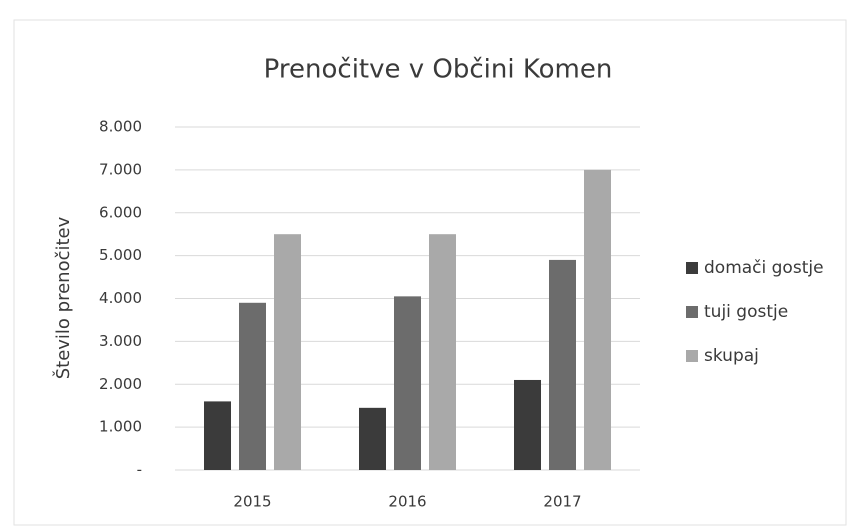 This screenshot has height=529, width=854. I want to click on y-axis-label: Število prenočitev, so click(63, 297).